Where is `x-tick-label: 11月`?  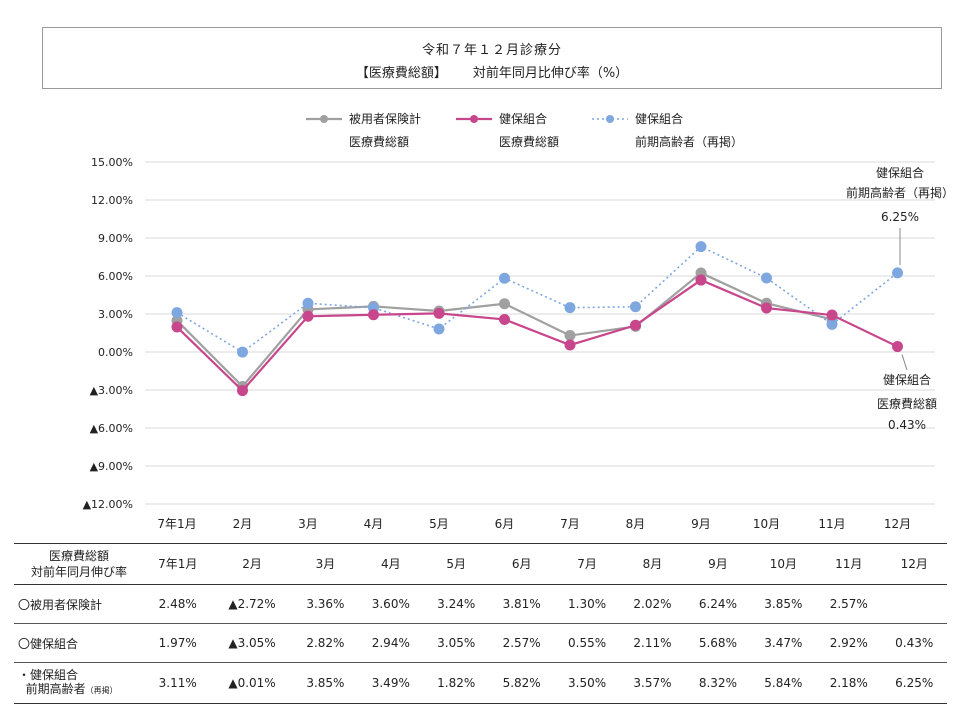
x-tick-label: 11月 is located at coordinates (831, 524).